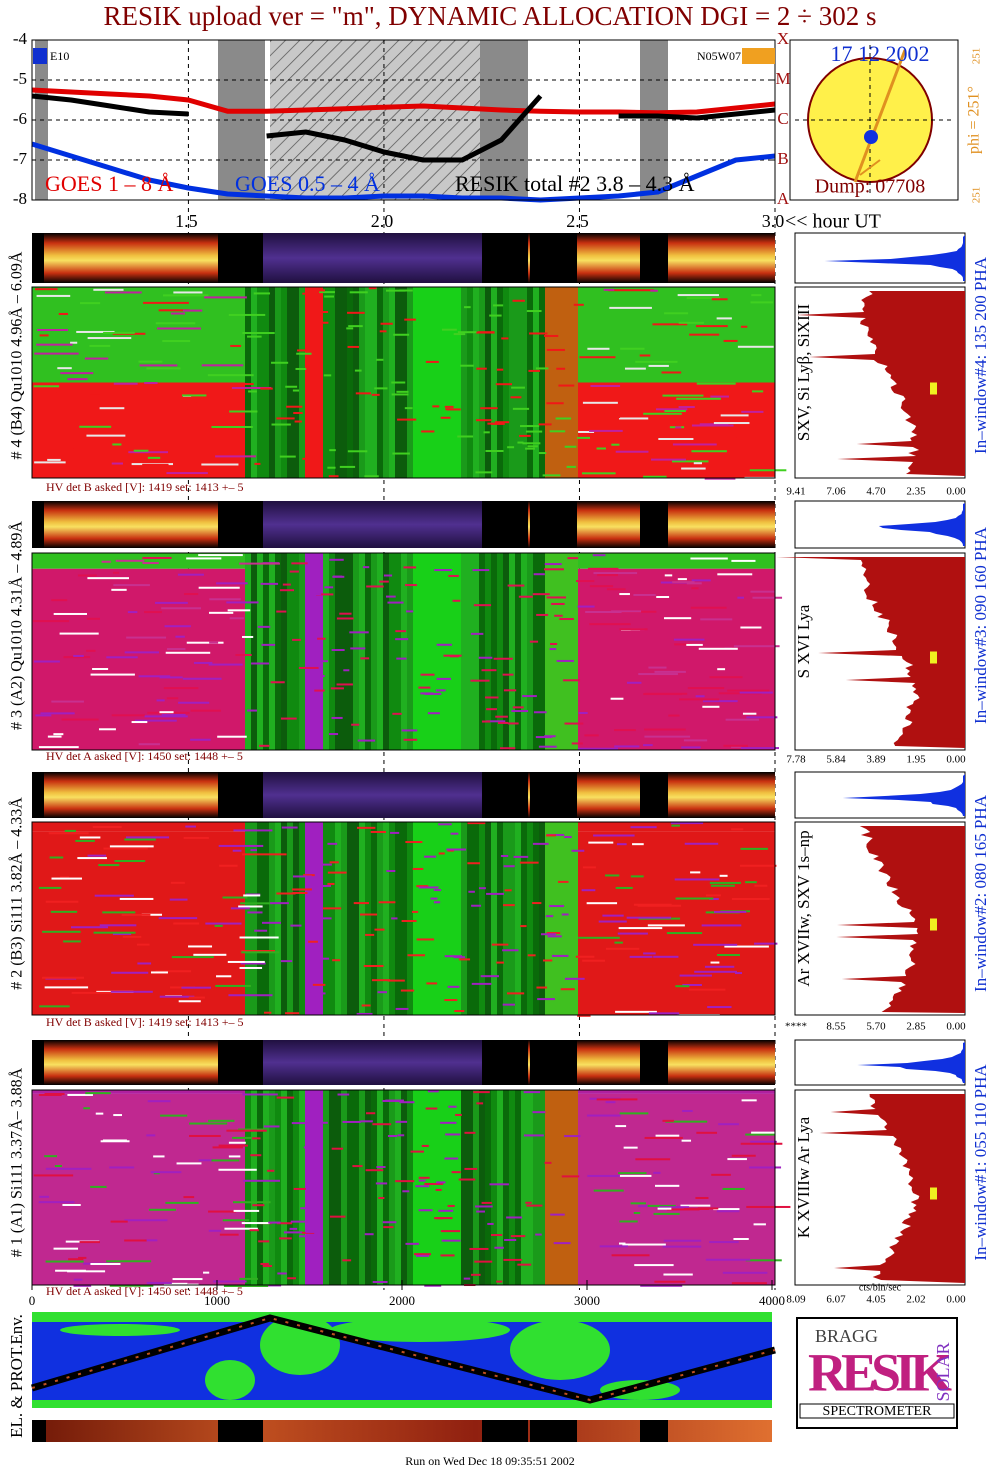  What do you see at coordinates (403, 382) in the screenshot?
I see `panel-frame` at bounding box center [403, 382].